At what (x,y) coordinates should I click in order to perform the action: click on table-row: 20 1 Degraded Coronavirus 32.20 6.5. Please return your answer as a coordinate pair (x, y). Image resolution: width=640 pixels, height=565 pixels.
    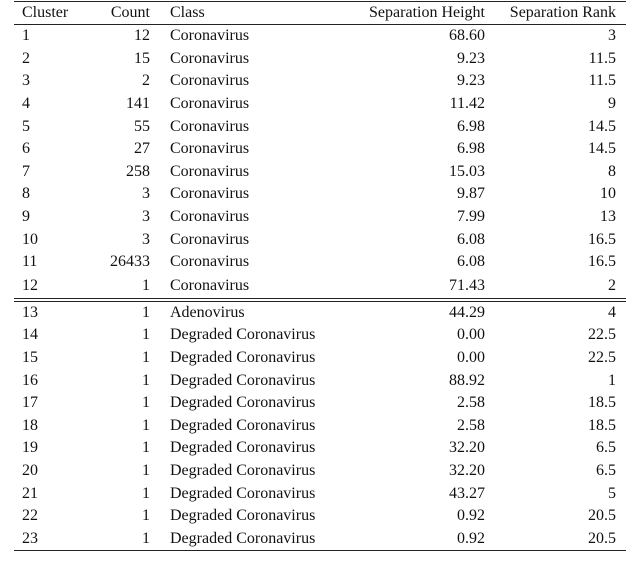
    Looking at the image, I should click on (320, 471).